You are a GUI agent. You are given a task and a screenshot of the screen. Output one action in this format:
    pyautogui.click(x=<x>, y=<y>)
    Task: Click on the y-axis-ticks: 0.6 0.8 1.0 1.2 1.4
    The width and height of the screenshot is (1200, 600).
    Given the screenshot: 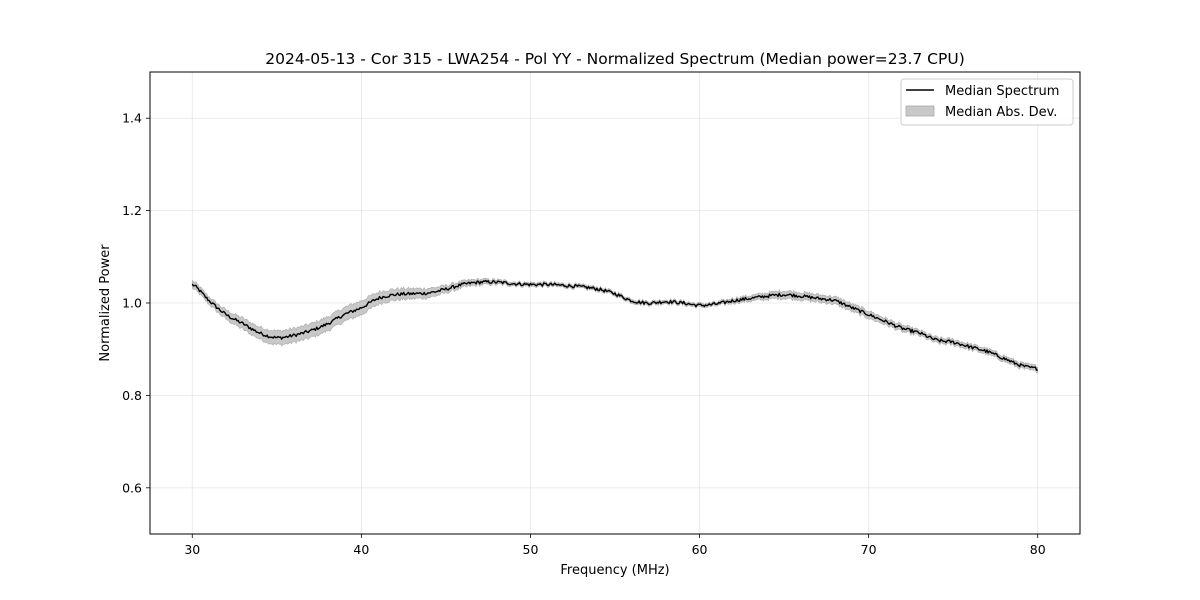 What is the action you would take?
    pyautogui.click(x=136, y=303)
    